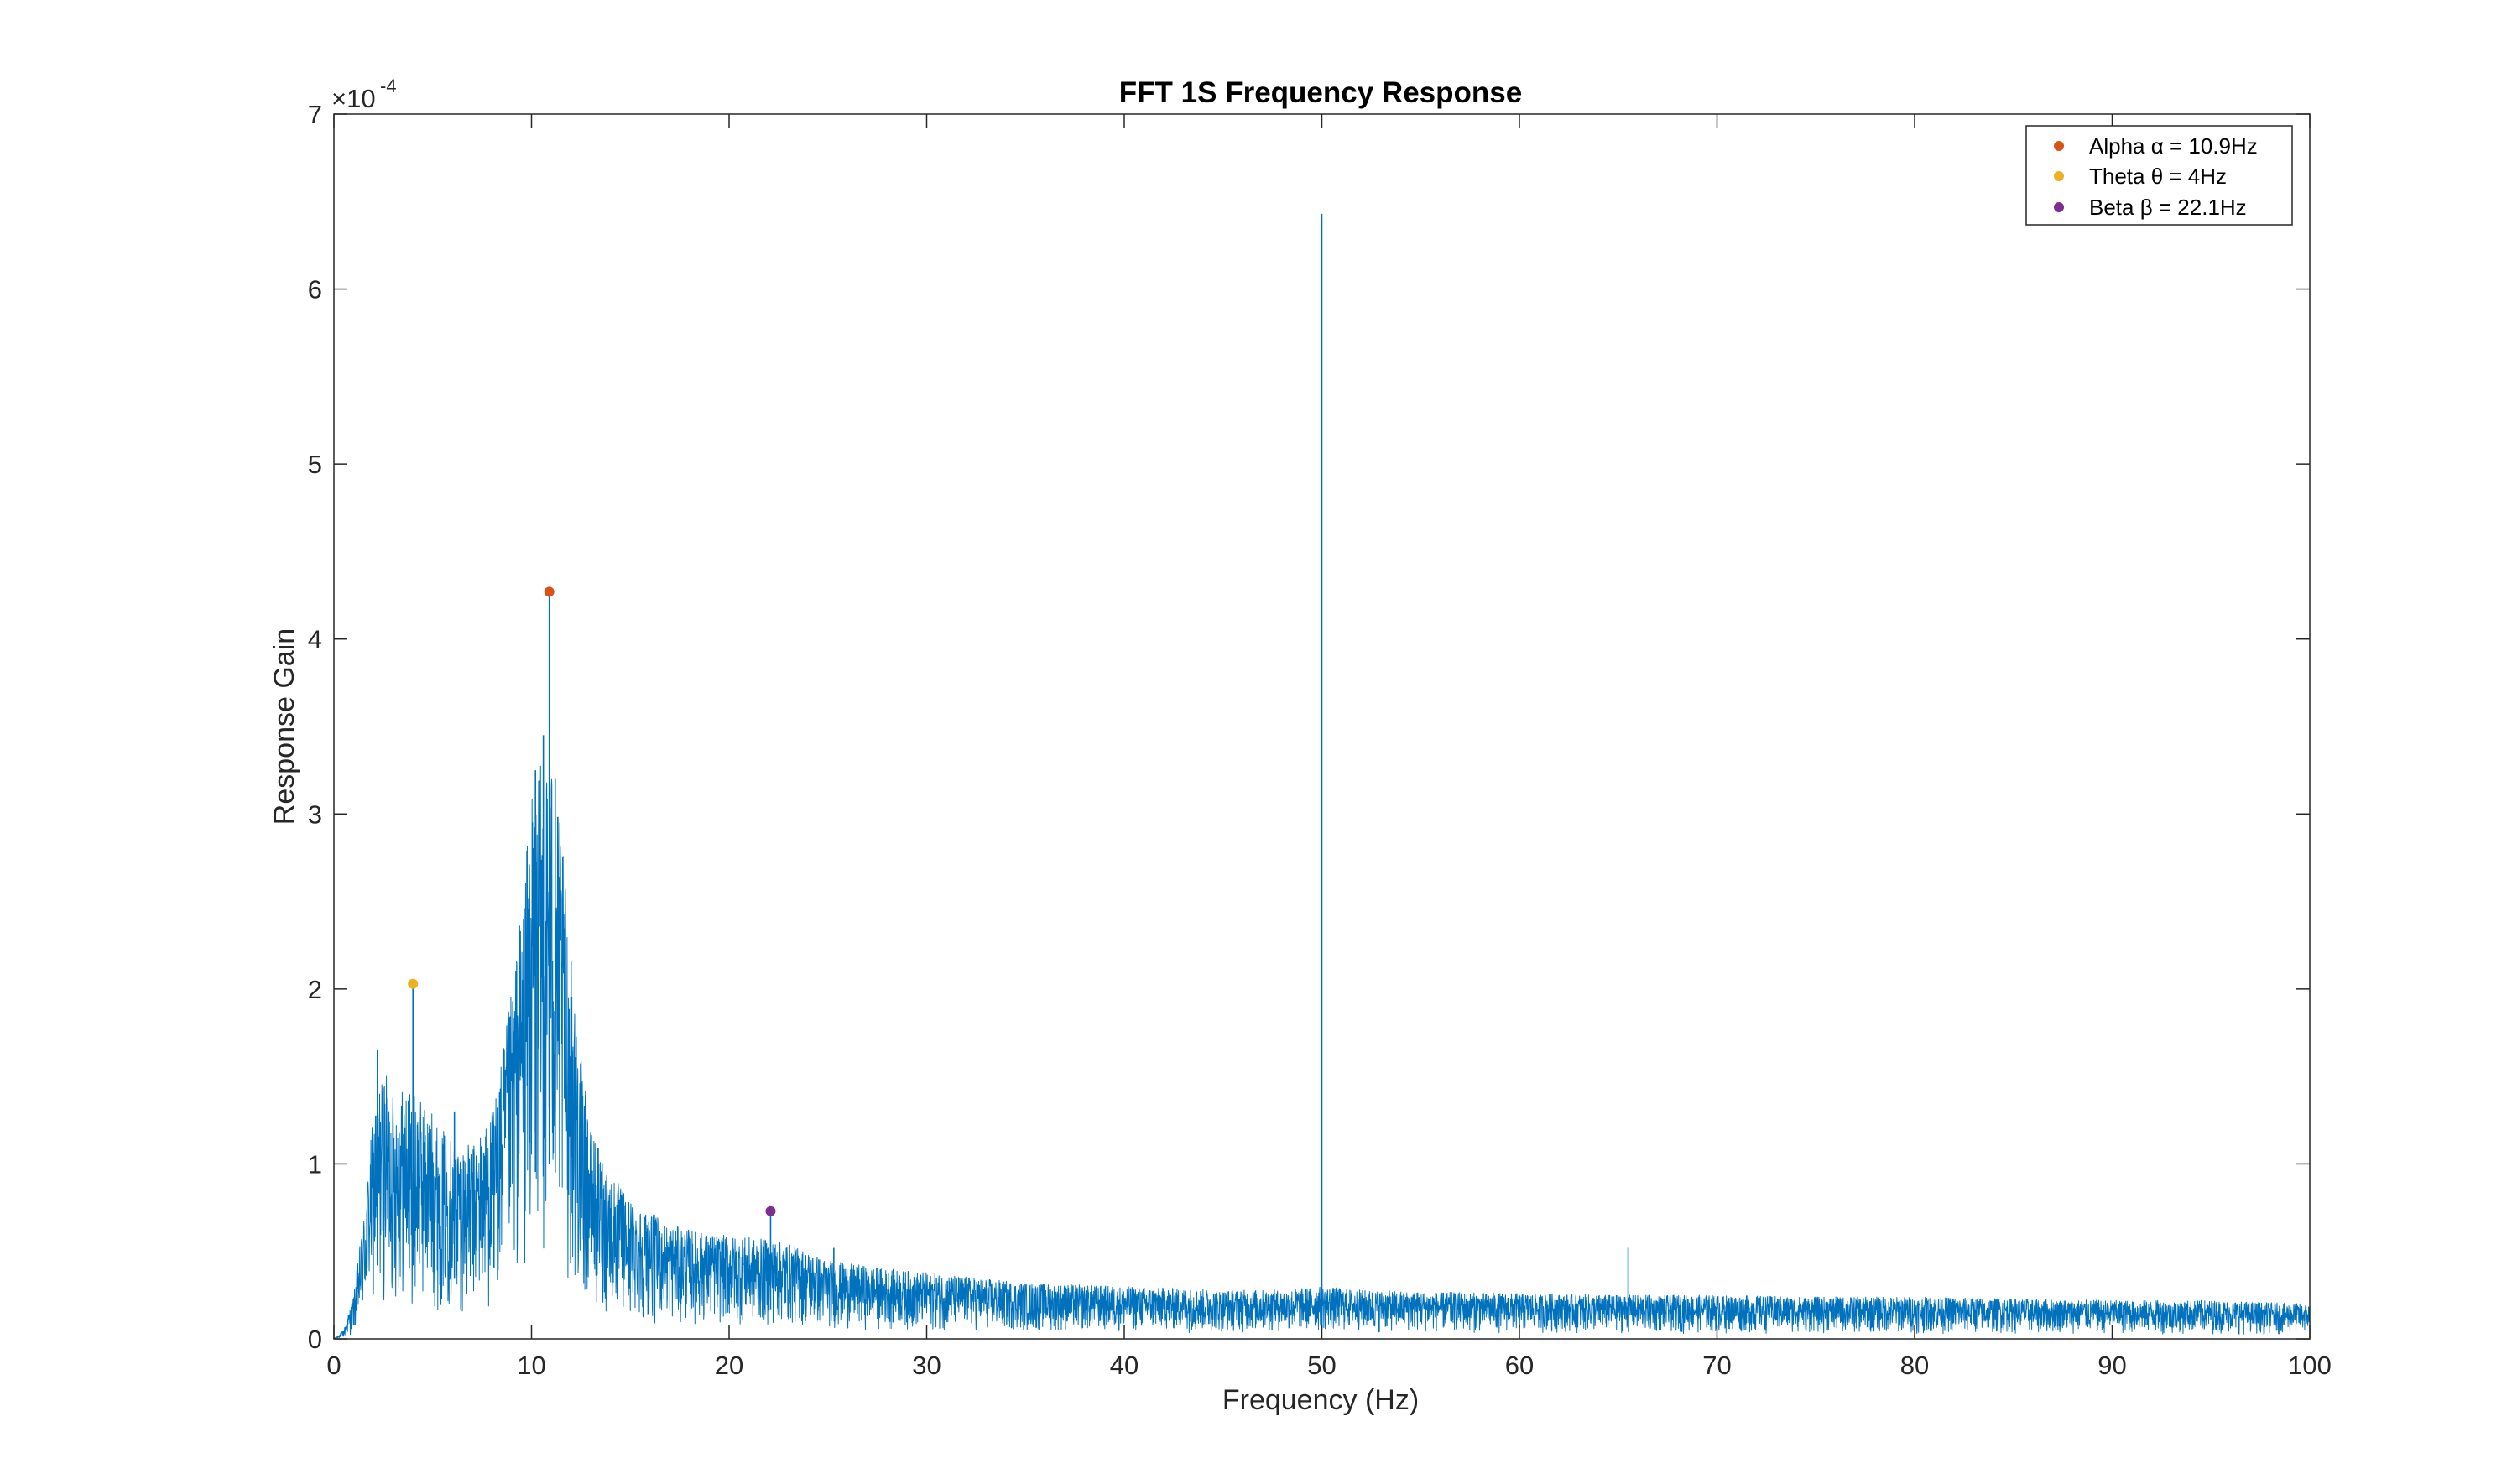 The image size is (2517, 1484). What do you see at coordinates (926, 1365) in the screenshot?
I see `x-tick-label: 30` at bounding box center [926, 1365].